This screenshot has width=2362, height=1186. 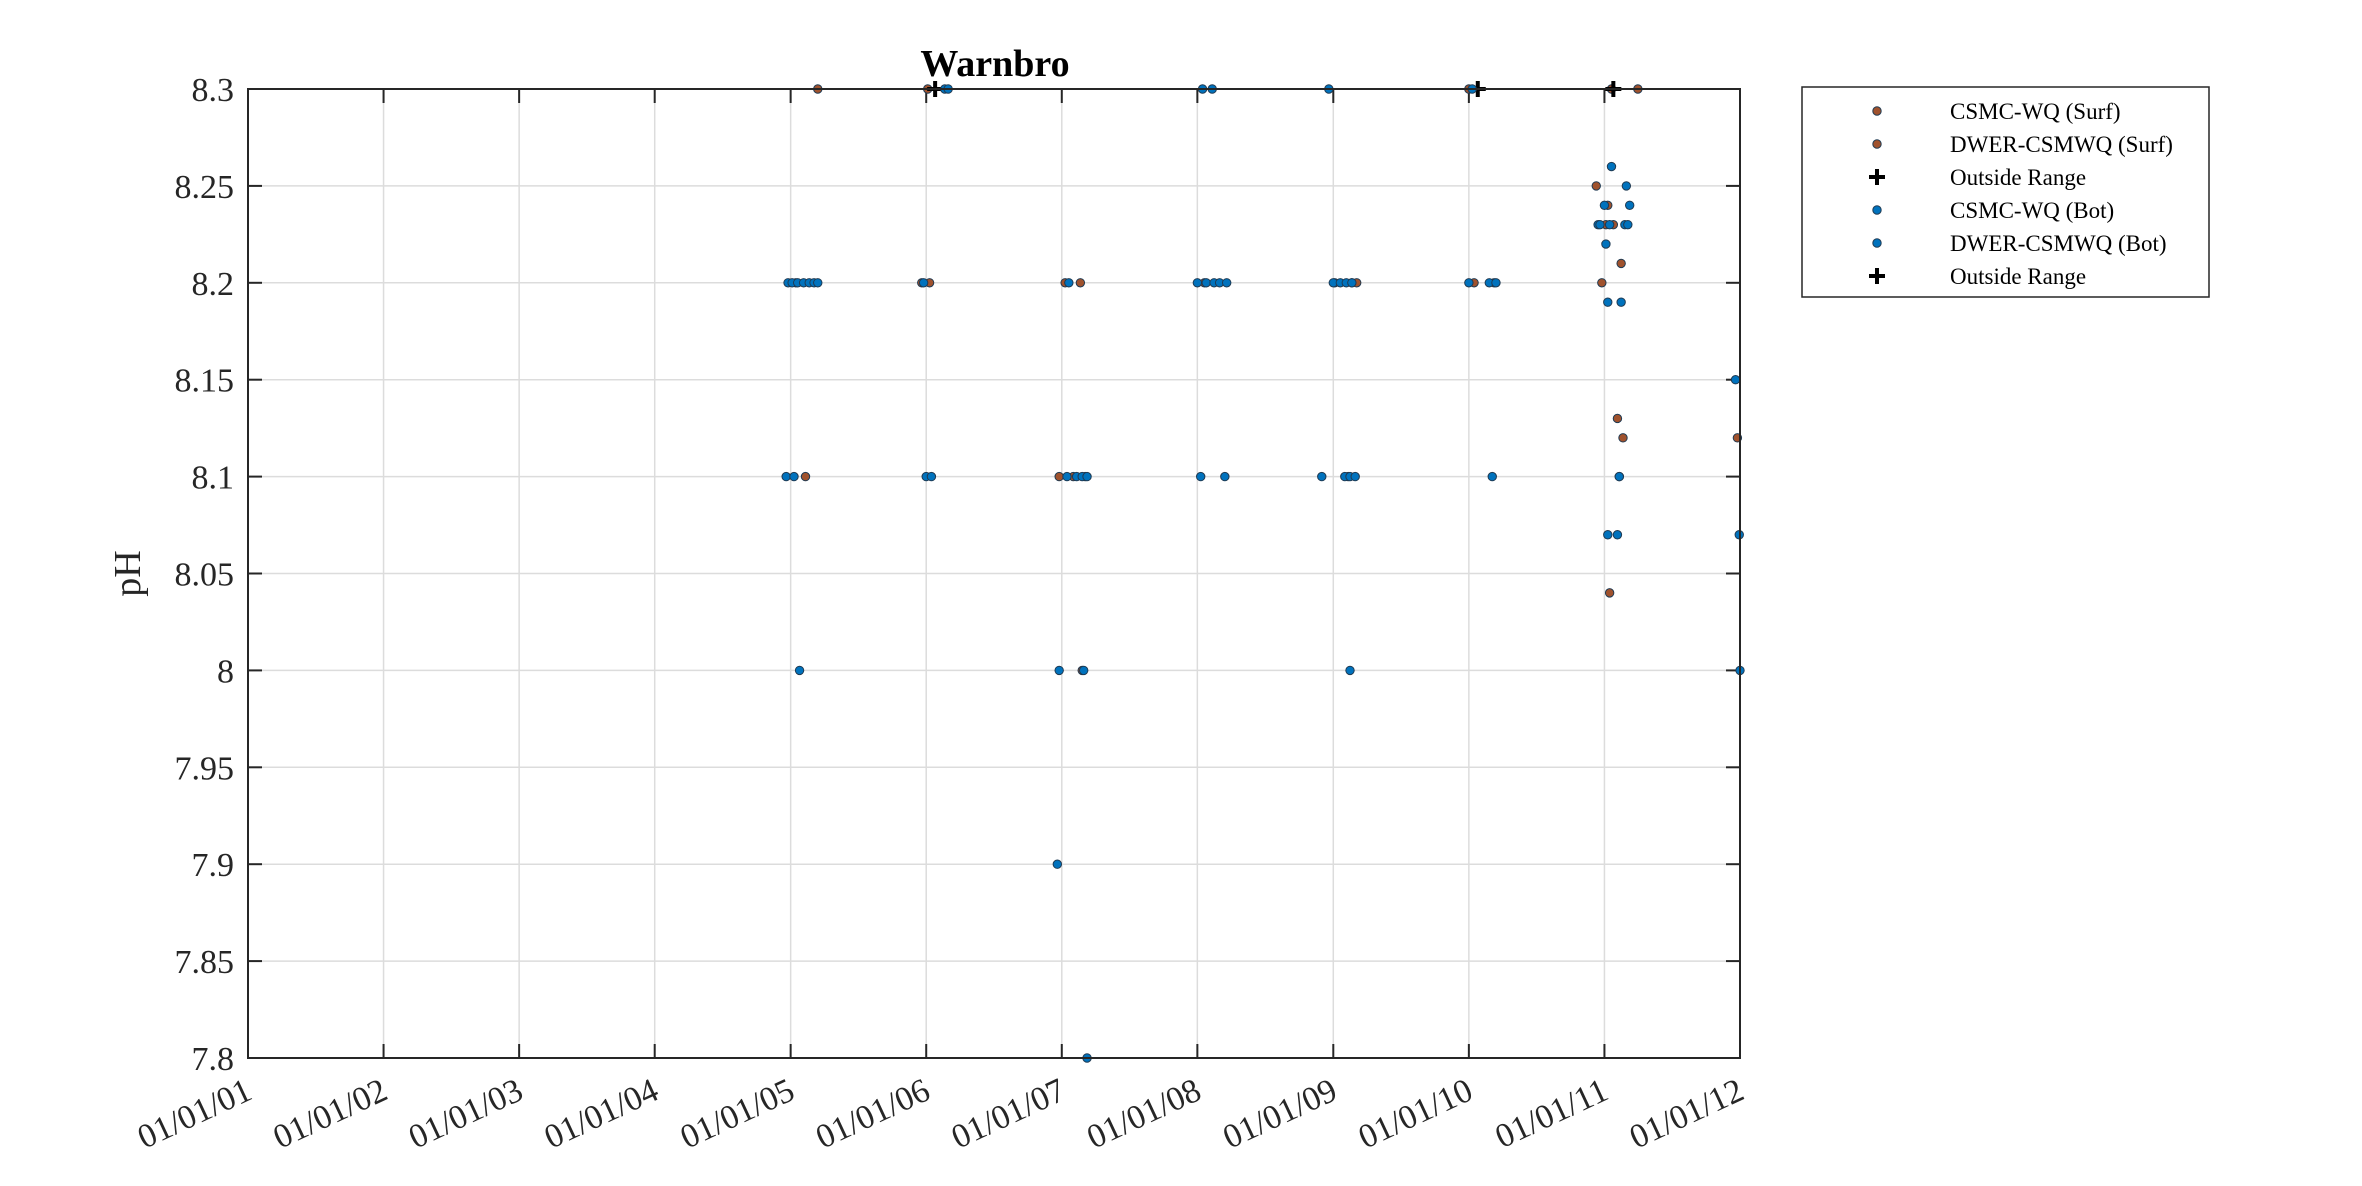 I want to click on y-tick-label: 7.95, so click(x=205, y=768).